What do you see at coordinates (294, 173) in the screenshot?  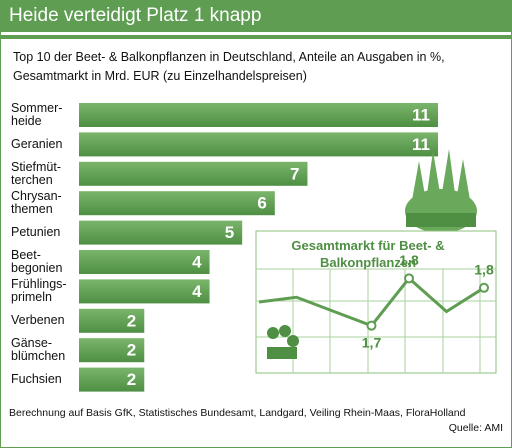 I see `value-label: 7` at bounding box center [294, 173].